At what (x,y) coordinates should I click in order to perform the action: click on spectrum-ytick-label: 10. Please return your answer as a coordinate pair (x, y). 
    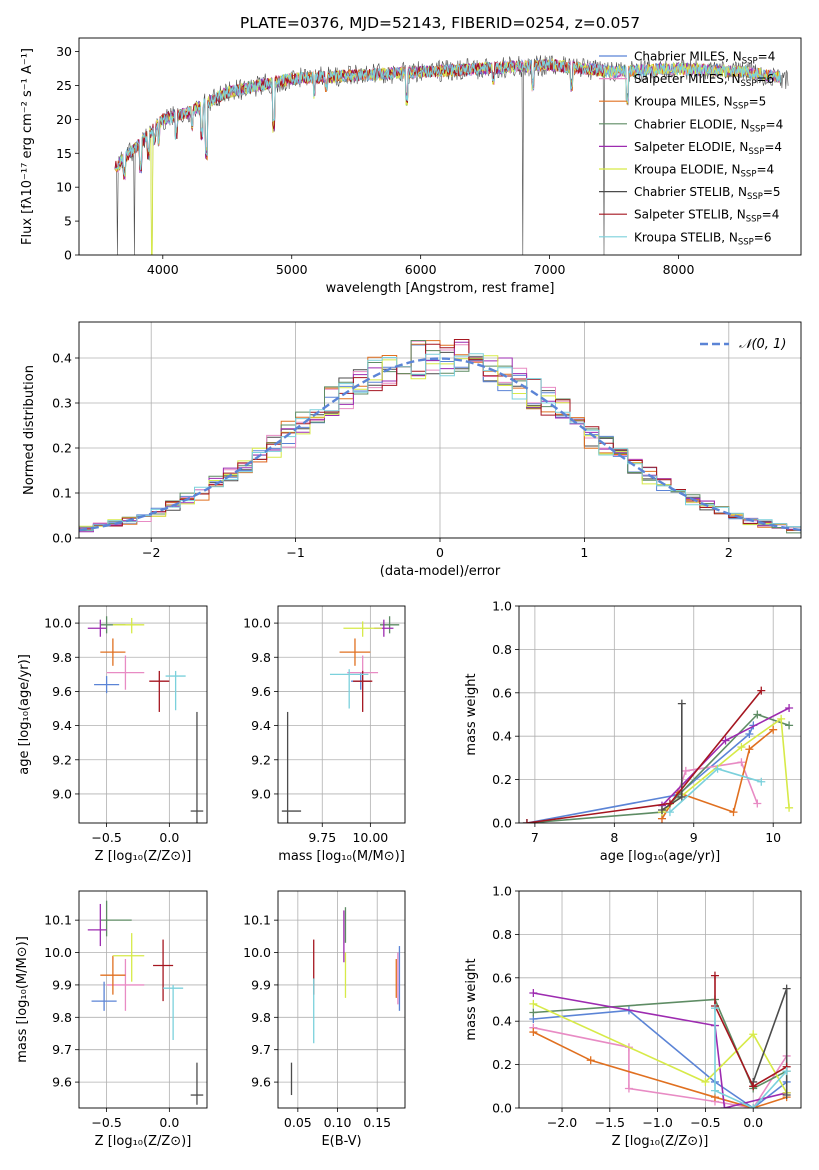
    Looking at the image, I should click on (64, 187).